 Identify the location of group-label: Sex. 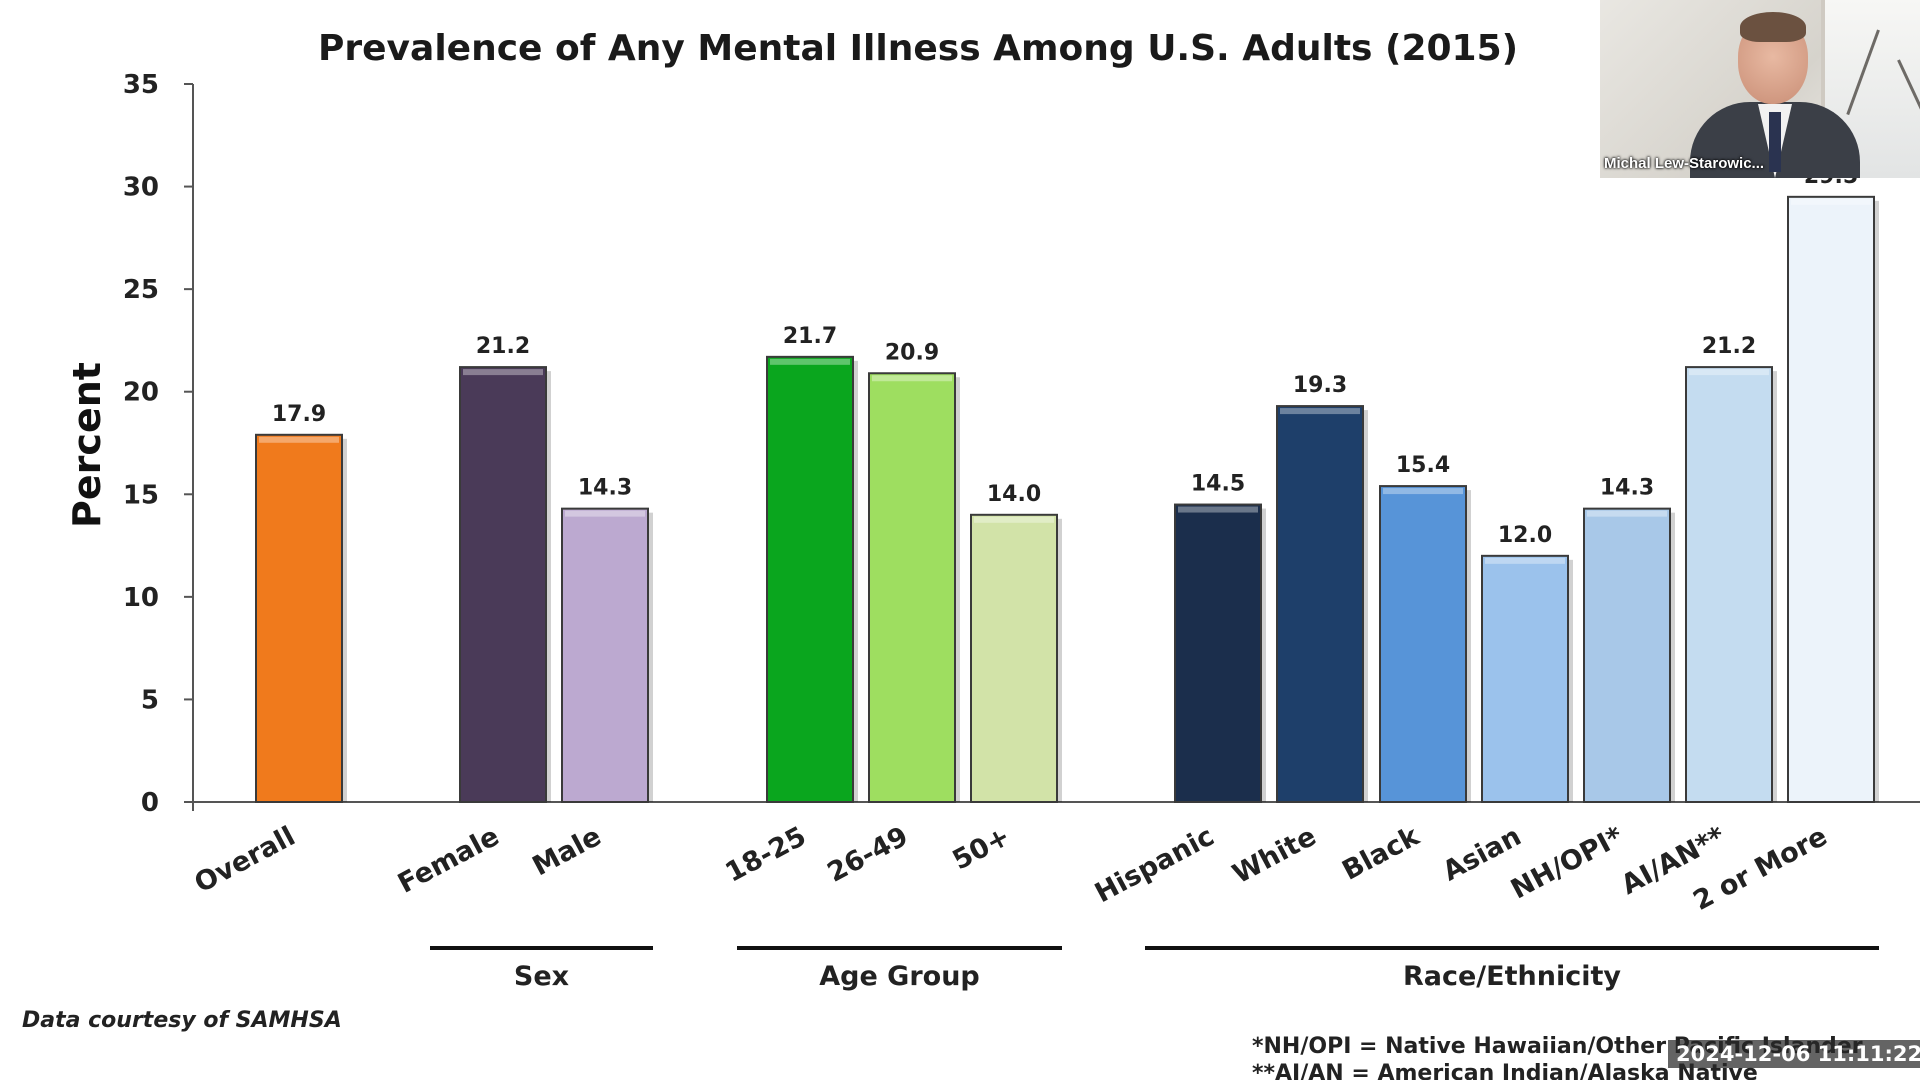
(541, 976).